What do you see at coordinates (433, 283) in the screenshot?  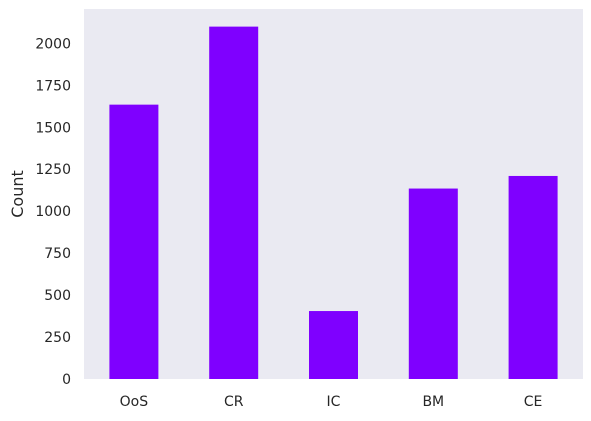 I see `bar-bm` at bounding box center [433, 283].